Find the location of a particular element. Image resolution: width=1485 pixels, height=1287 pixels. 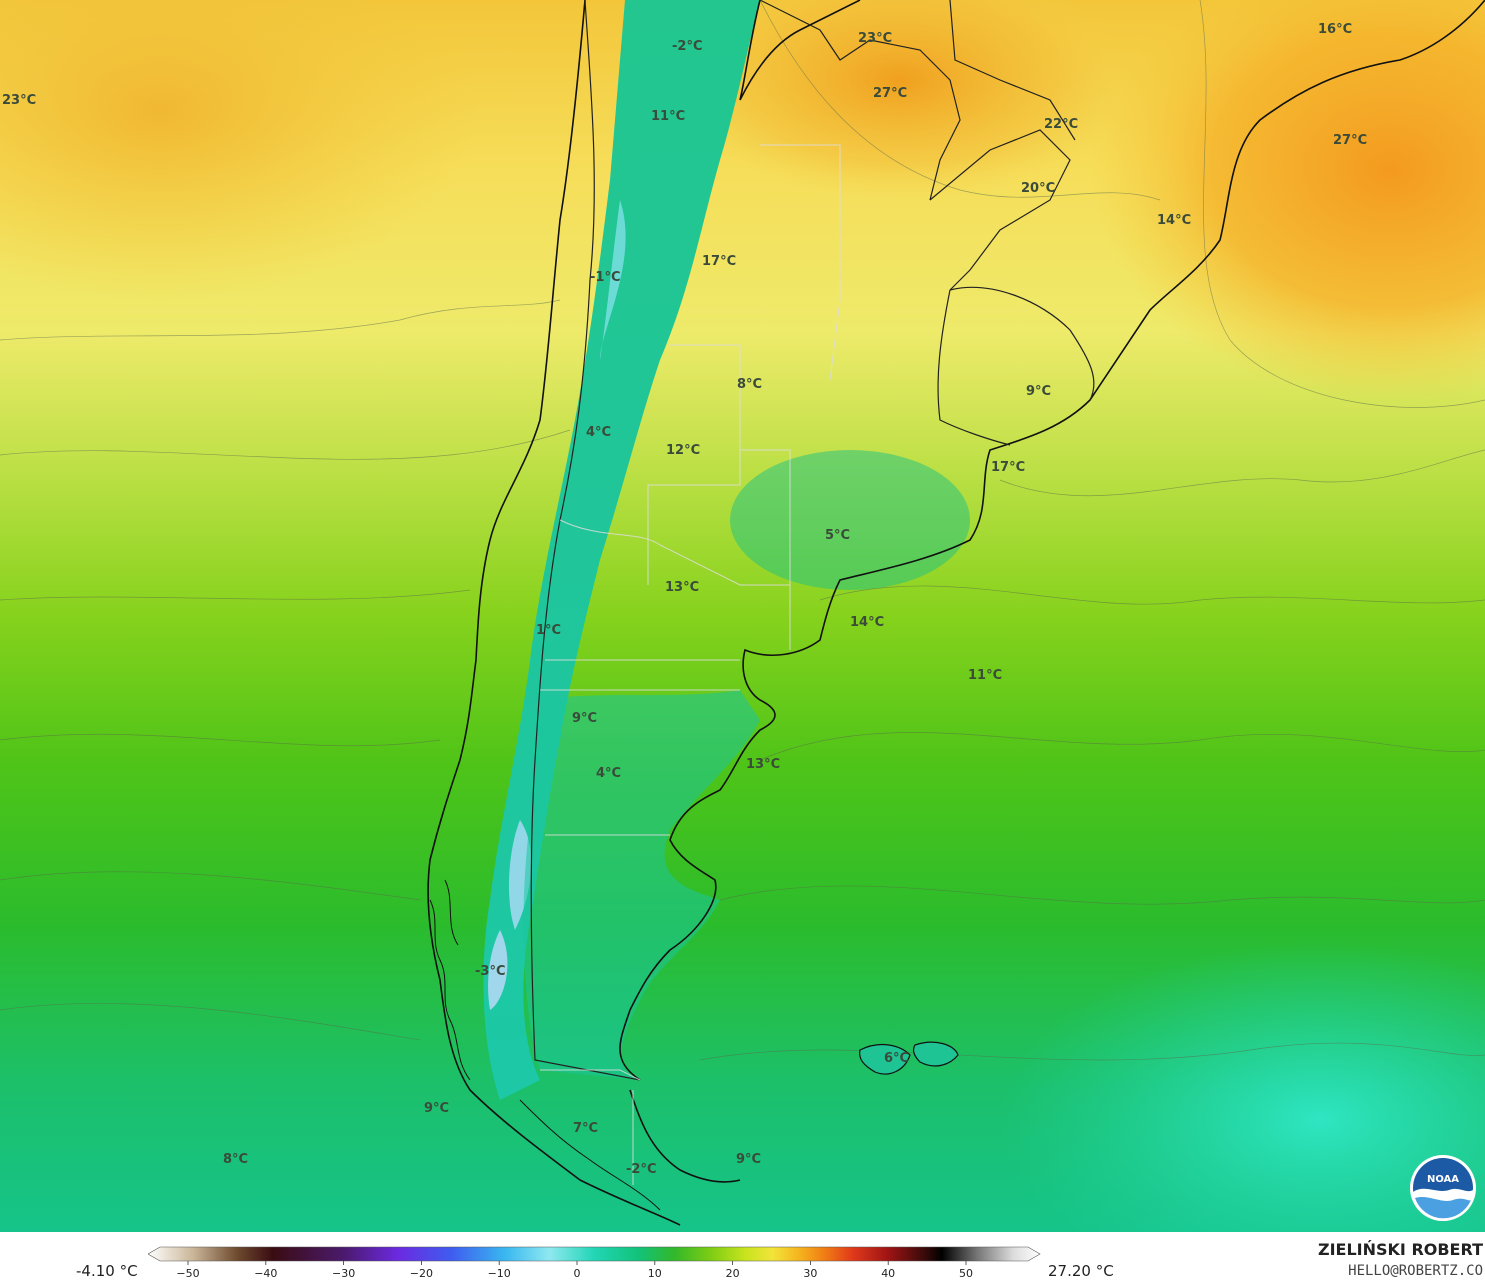

temp-label: 5°C is located at coordinates (837, 535).